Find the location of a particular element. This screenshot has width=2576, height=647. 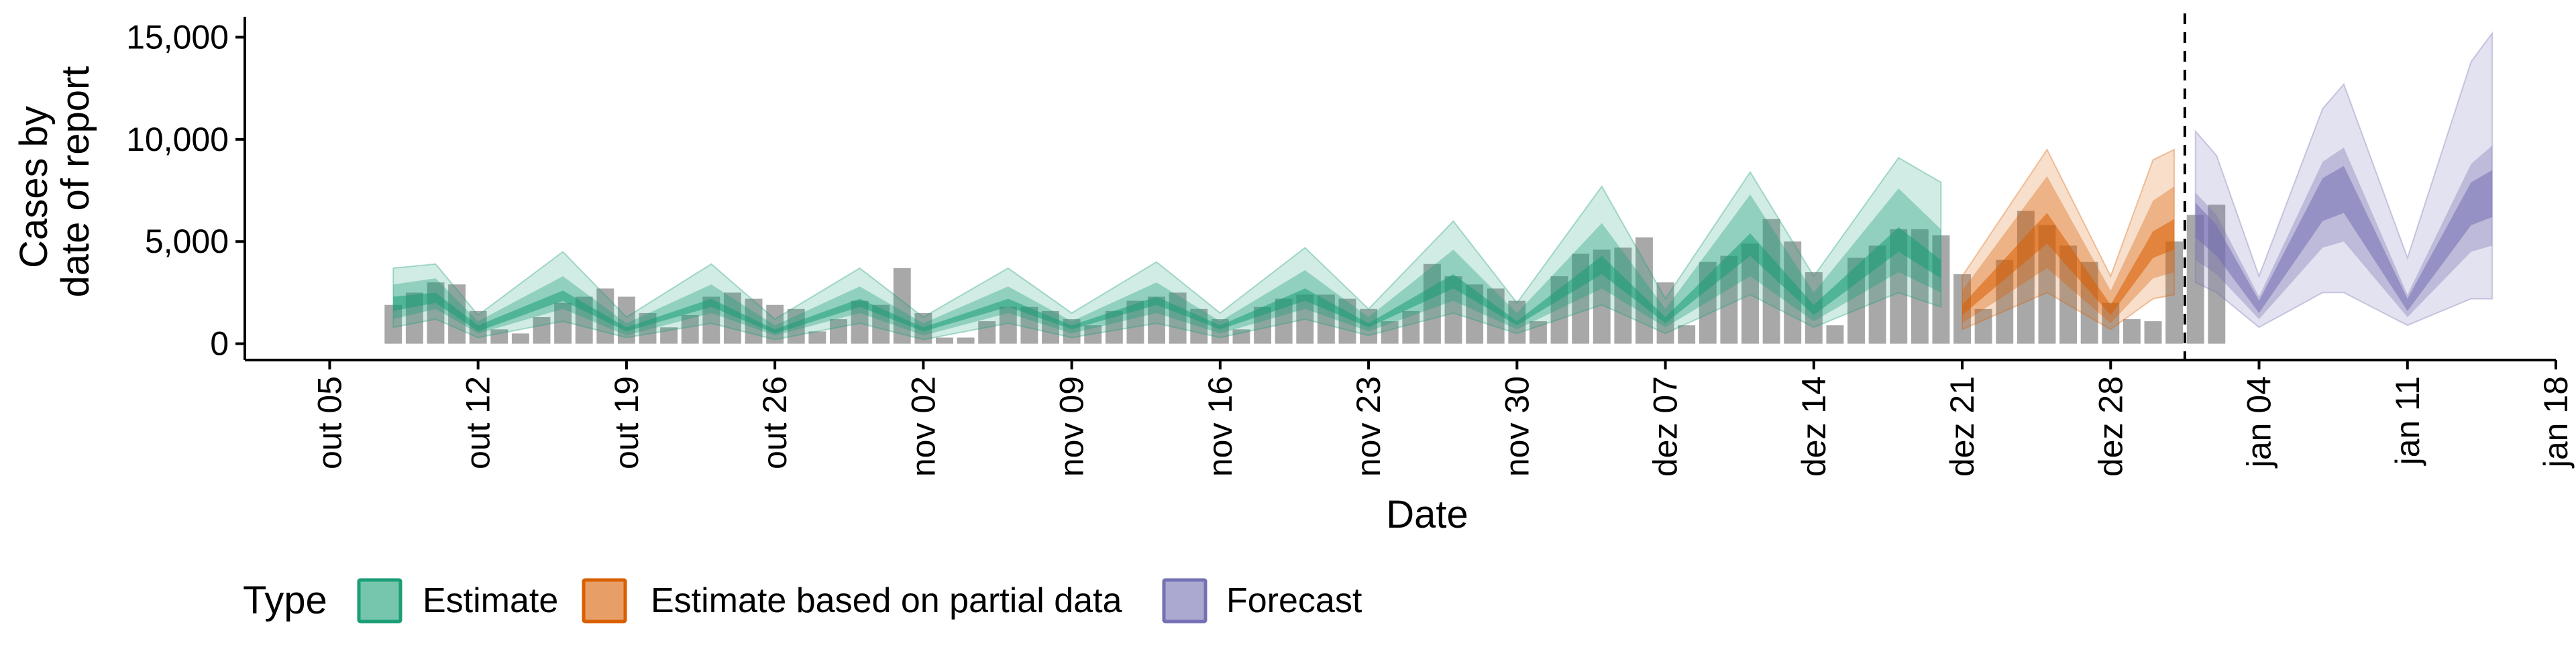

estimate-based-on-partial-data-outer-band is located at coordinates (2069, 239).